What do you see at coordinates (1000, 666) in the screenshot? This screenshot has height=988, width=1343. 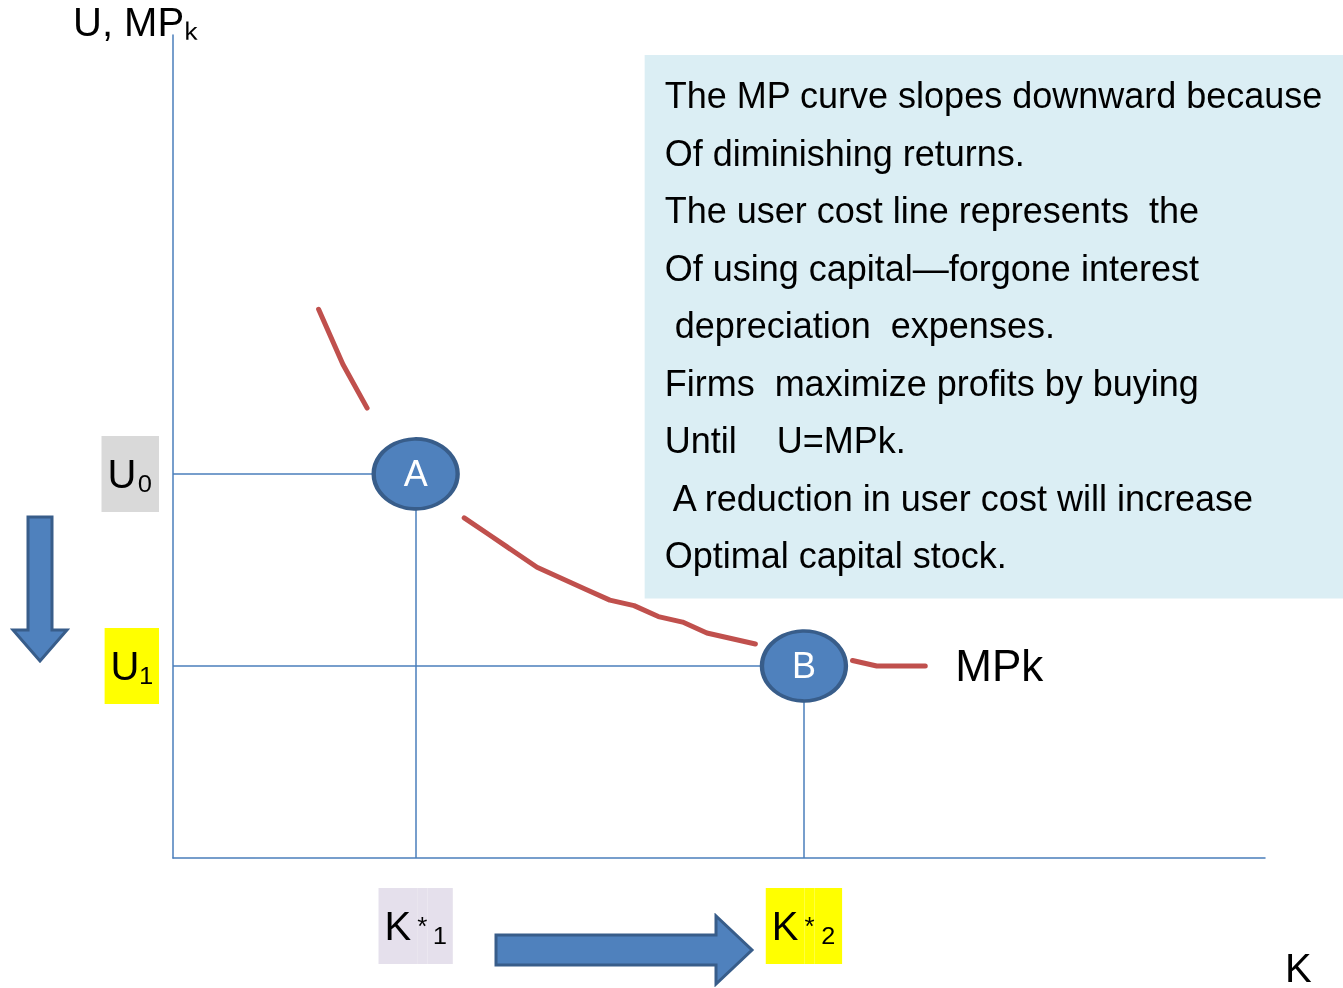 I see `series-label: MPk` at bounding box center [1000, 666].